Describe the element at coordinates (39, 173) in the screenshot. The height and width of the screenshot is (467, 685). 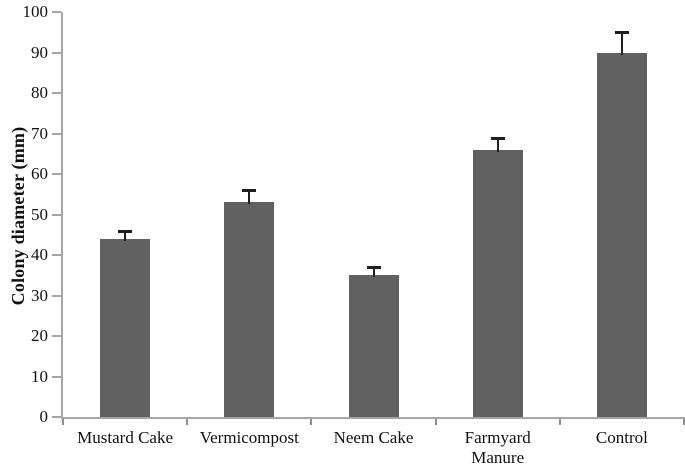
I see `y-tick-label: 60` at that location.